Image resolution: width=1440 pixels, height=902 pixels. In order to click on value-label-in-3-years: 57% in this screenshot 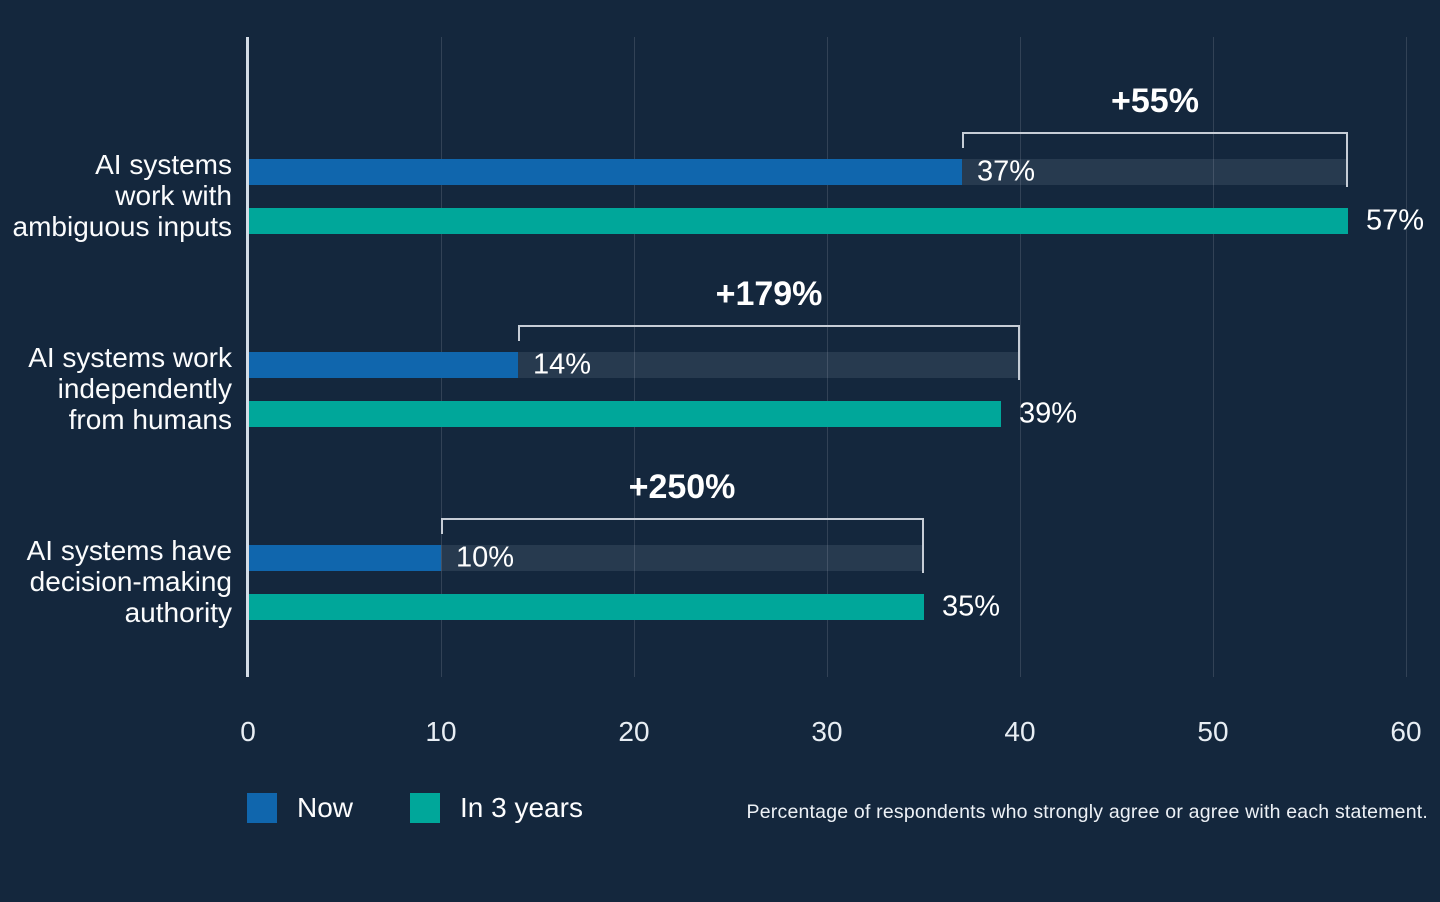, I will do `click(1395, 220)`.